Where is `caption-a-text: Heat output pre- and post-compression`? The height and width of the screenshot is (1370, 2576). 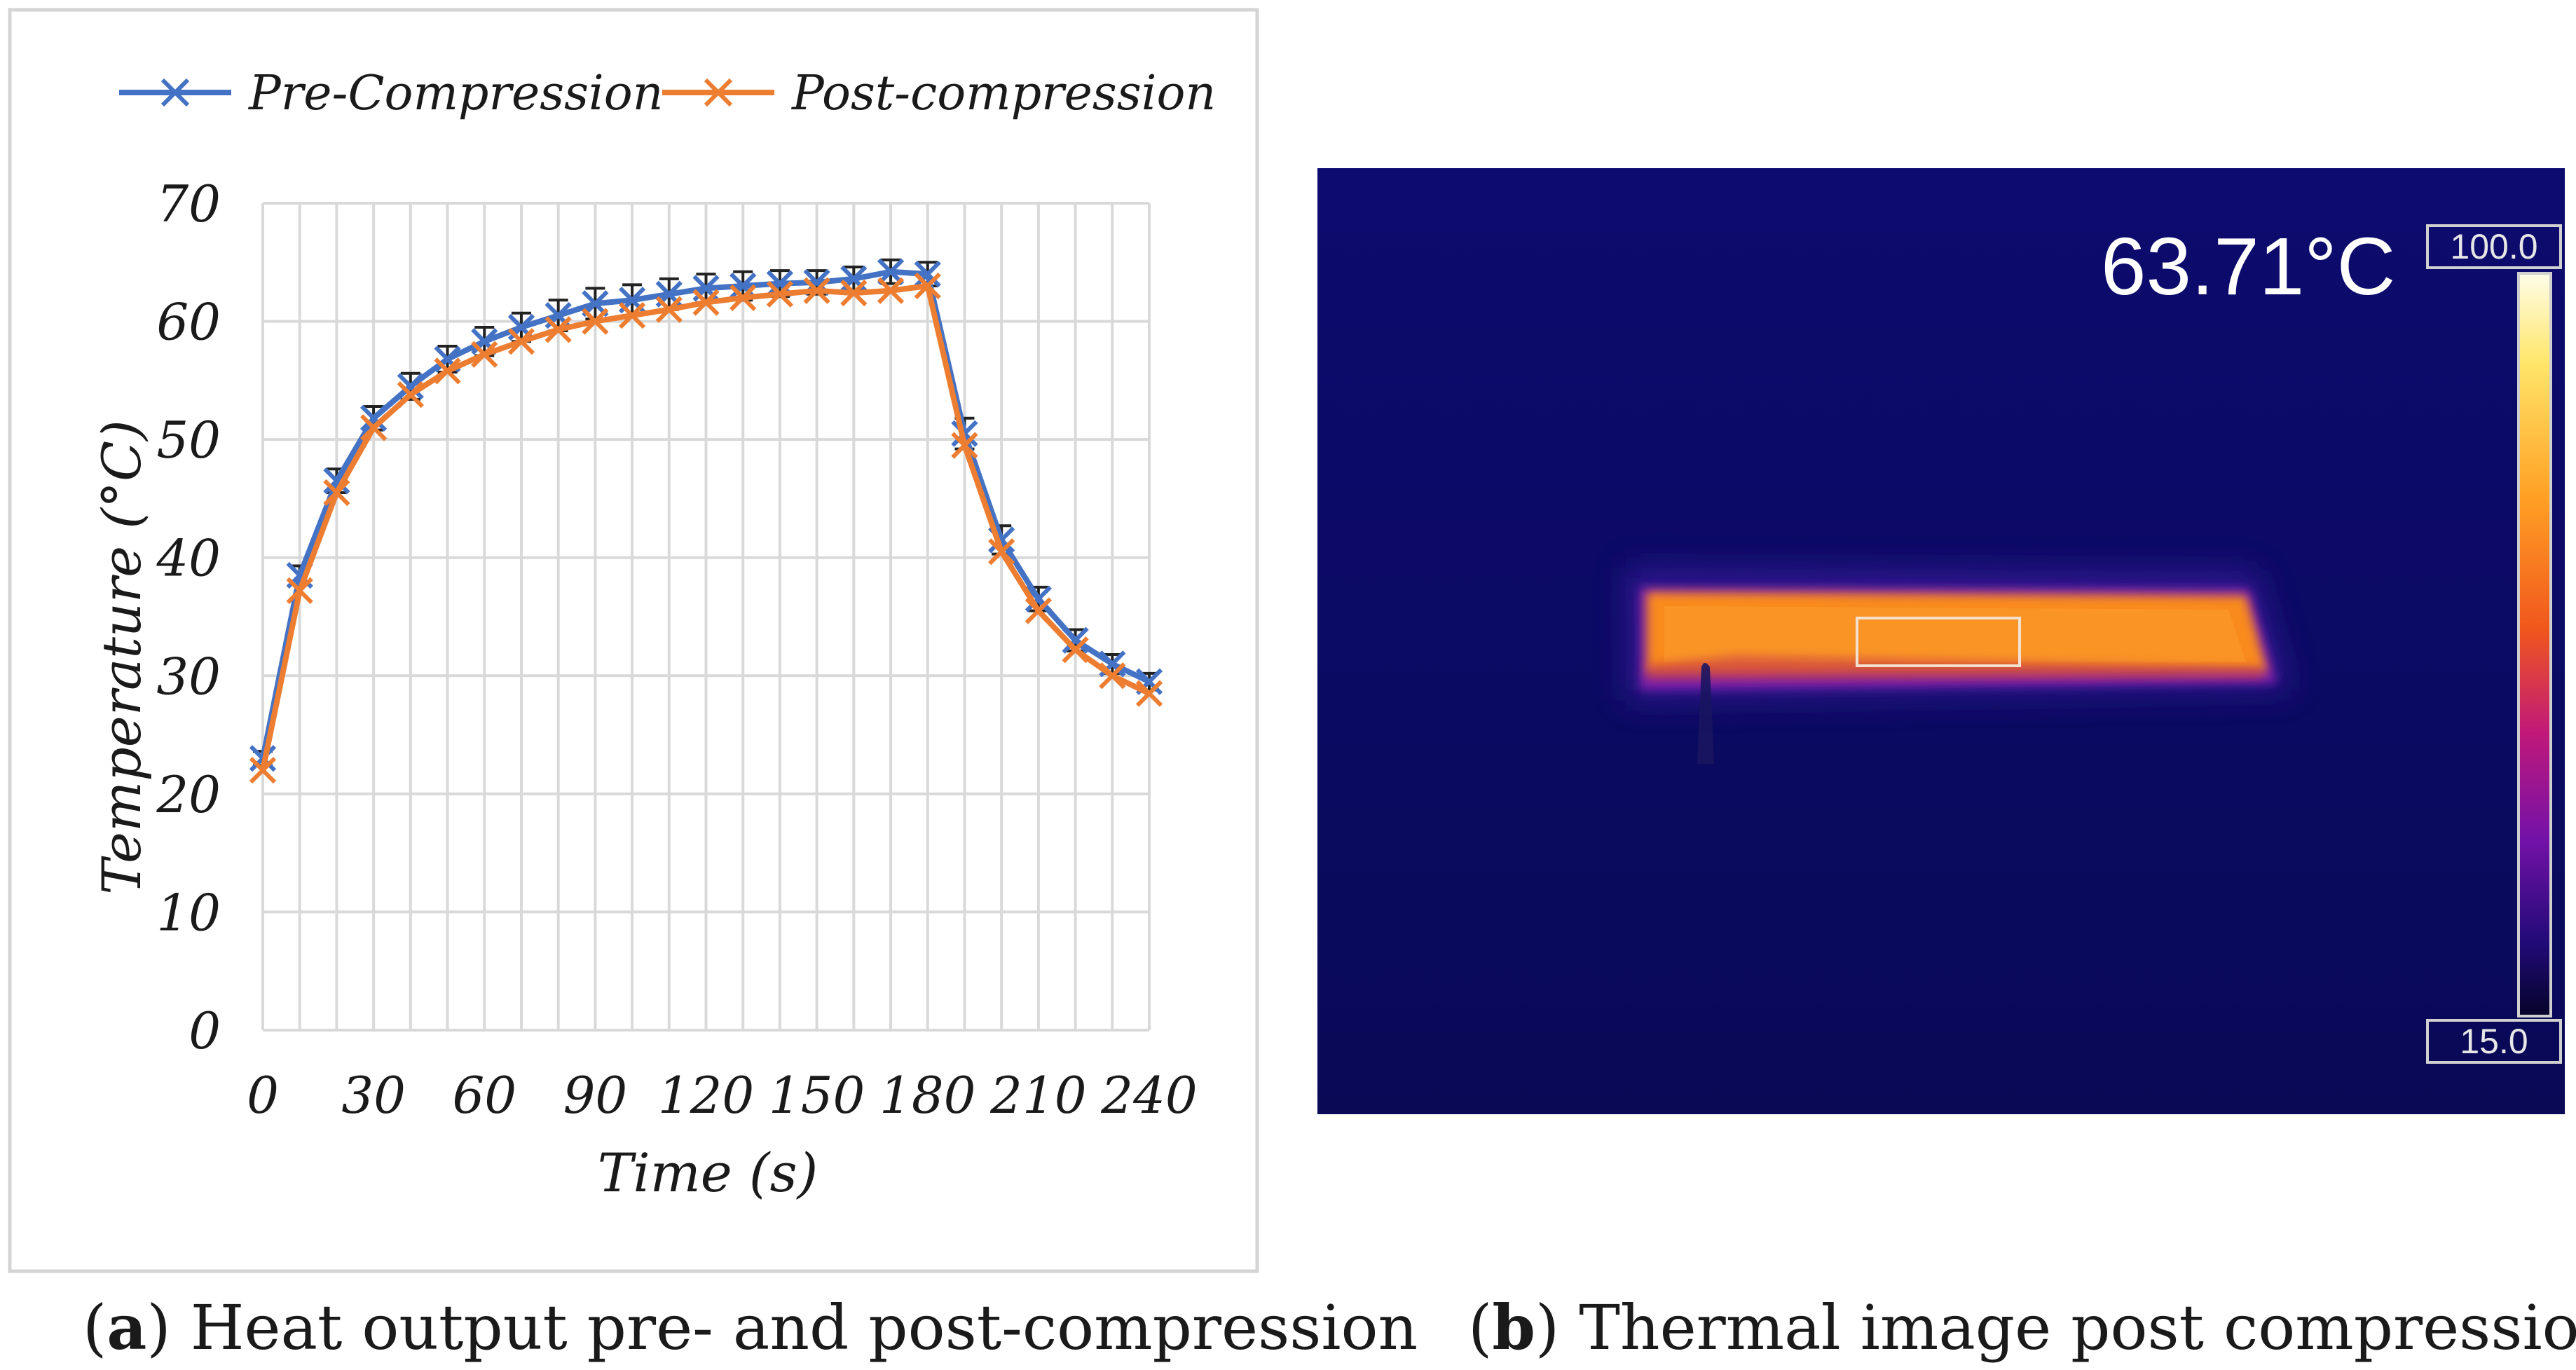 caption-a-text: Heat output pre- and post-compression is located at coordinates (794, 1328).